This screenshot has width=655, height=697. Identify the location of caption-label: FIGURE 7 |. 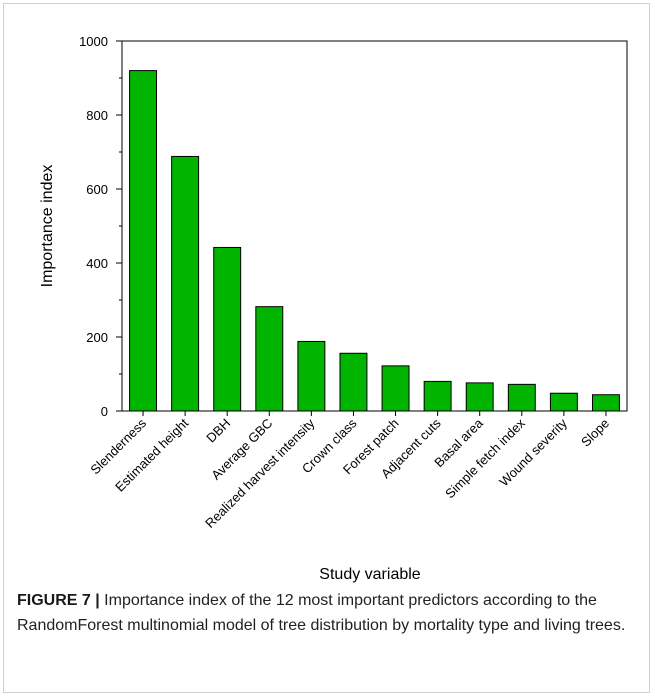
(58, 600).